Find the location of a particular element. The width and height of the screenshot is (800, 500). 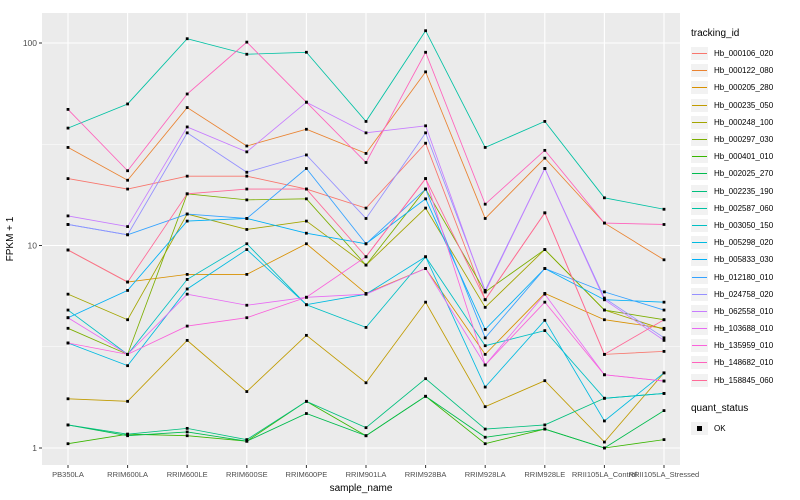

legend-item-label: Hb_103688_010 is located at coordinates (744, 329).